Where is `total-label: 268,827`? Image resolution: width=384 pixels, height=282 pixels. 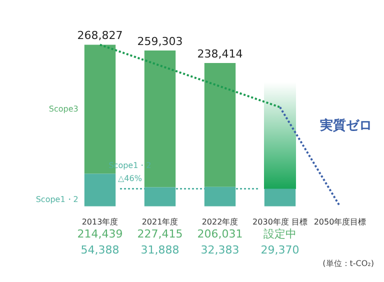 total-label: 268,827 is located at coordinates (100, 35).